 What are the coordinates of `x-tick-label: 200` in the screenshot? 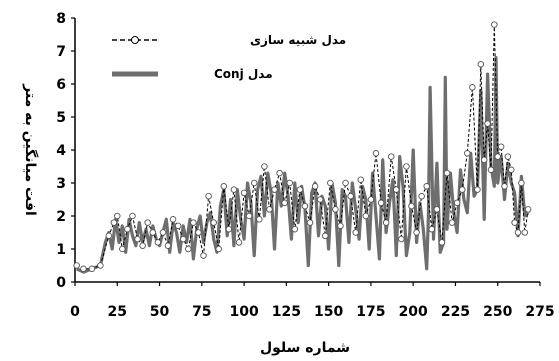 It's located at (413, 312).